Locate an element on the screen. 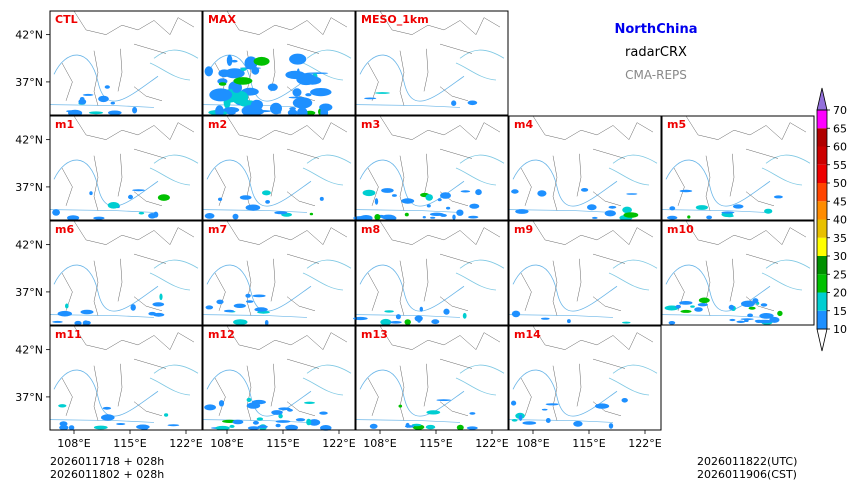  lat-tick-label: 42°N is located at coordinates (29, 350).